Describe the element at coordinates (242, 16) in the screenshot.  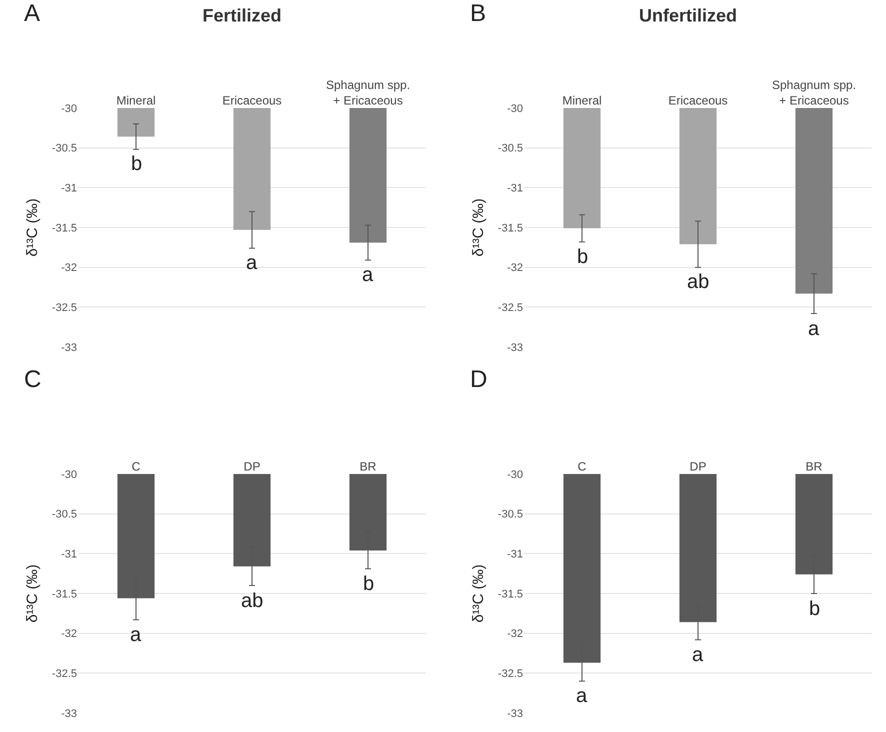
I see `chart-title: Fertilized` at that location.